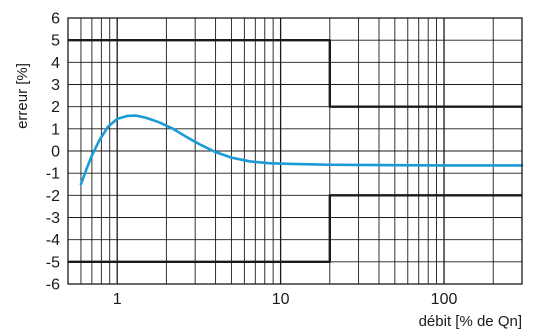  Describe the element at coordinates (444, 299) in the screenshot. I see `x-tick-label: 100` at that location.